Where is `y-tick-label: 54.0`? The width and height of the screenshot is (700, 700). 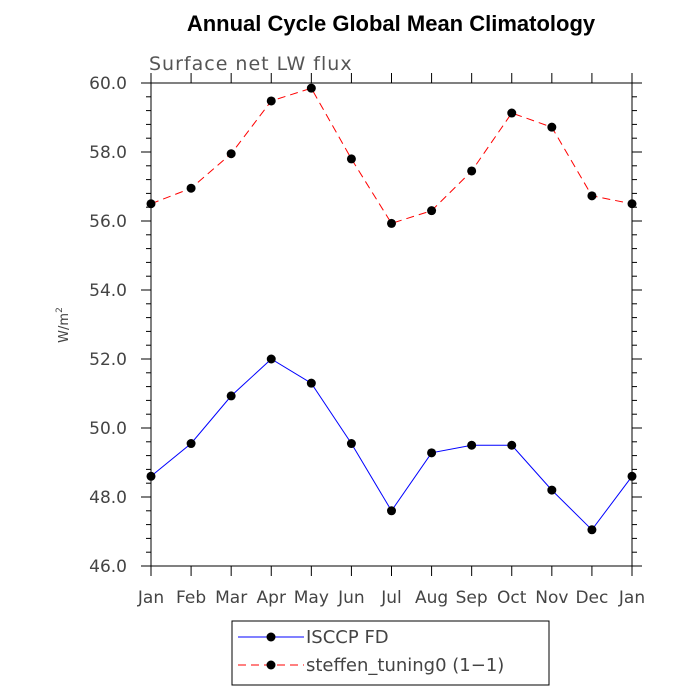 y-tick-label: 54.0 is located at coordinates (108, 291).